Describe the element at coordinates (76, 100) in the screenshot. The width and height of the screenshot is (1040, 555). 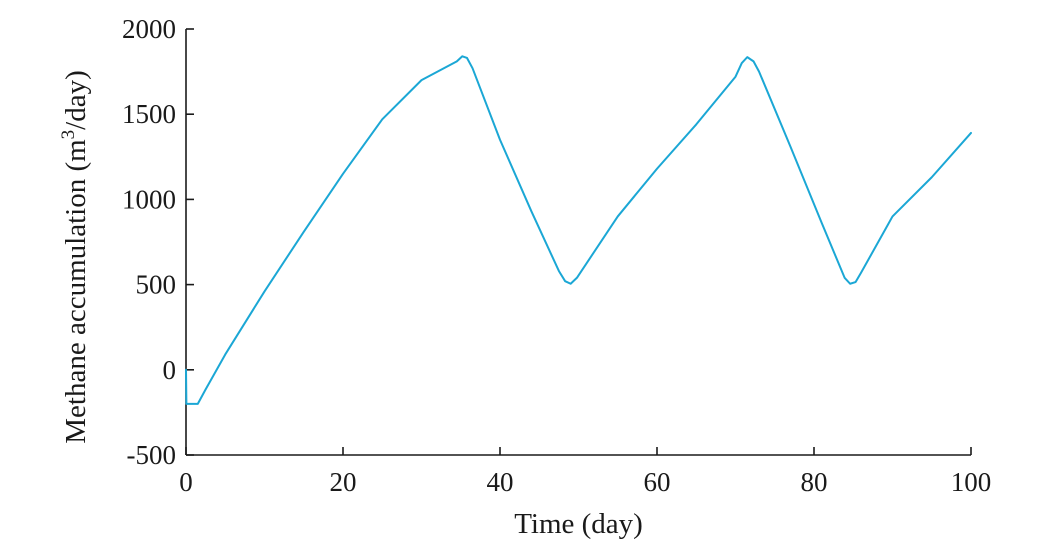
I see `y-axis-title-unit: /day)` at that location.